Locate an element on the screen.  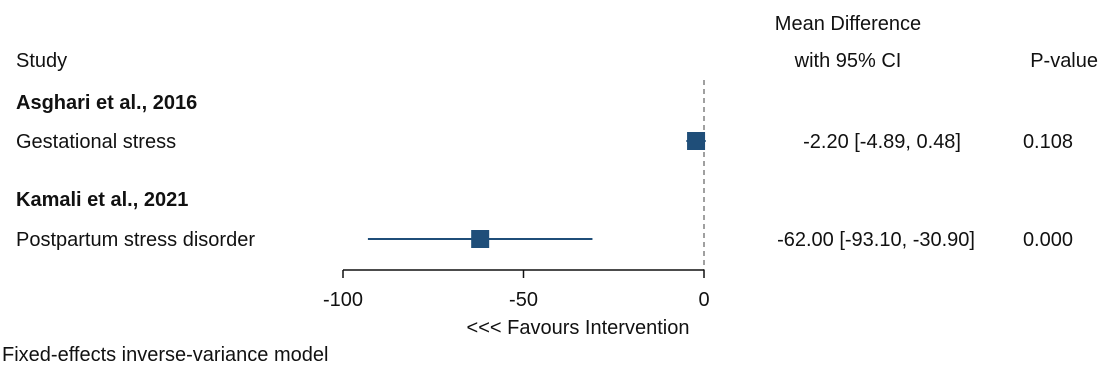
x-axis-tick-label: 0 is located at coordinates (703, 300).